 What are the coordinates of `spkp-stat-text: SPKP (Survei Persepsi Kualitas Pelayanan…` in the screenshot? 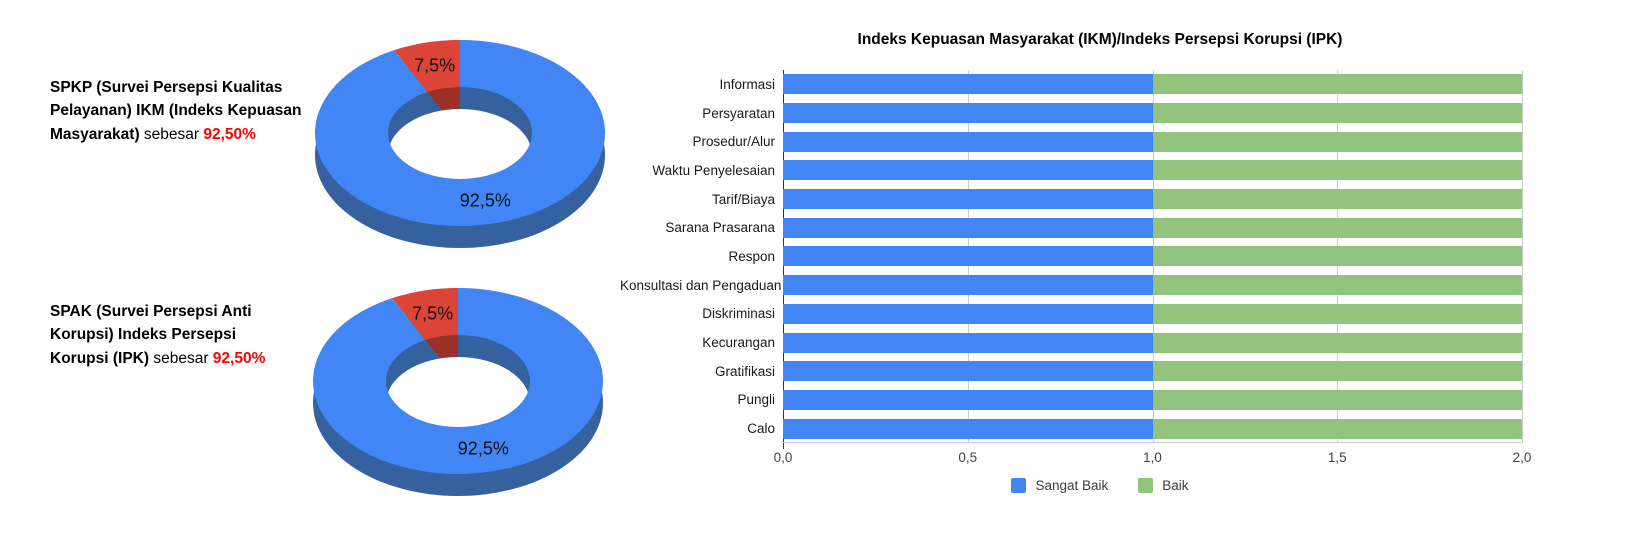 It's located at (176, 111).